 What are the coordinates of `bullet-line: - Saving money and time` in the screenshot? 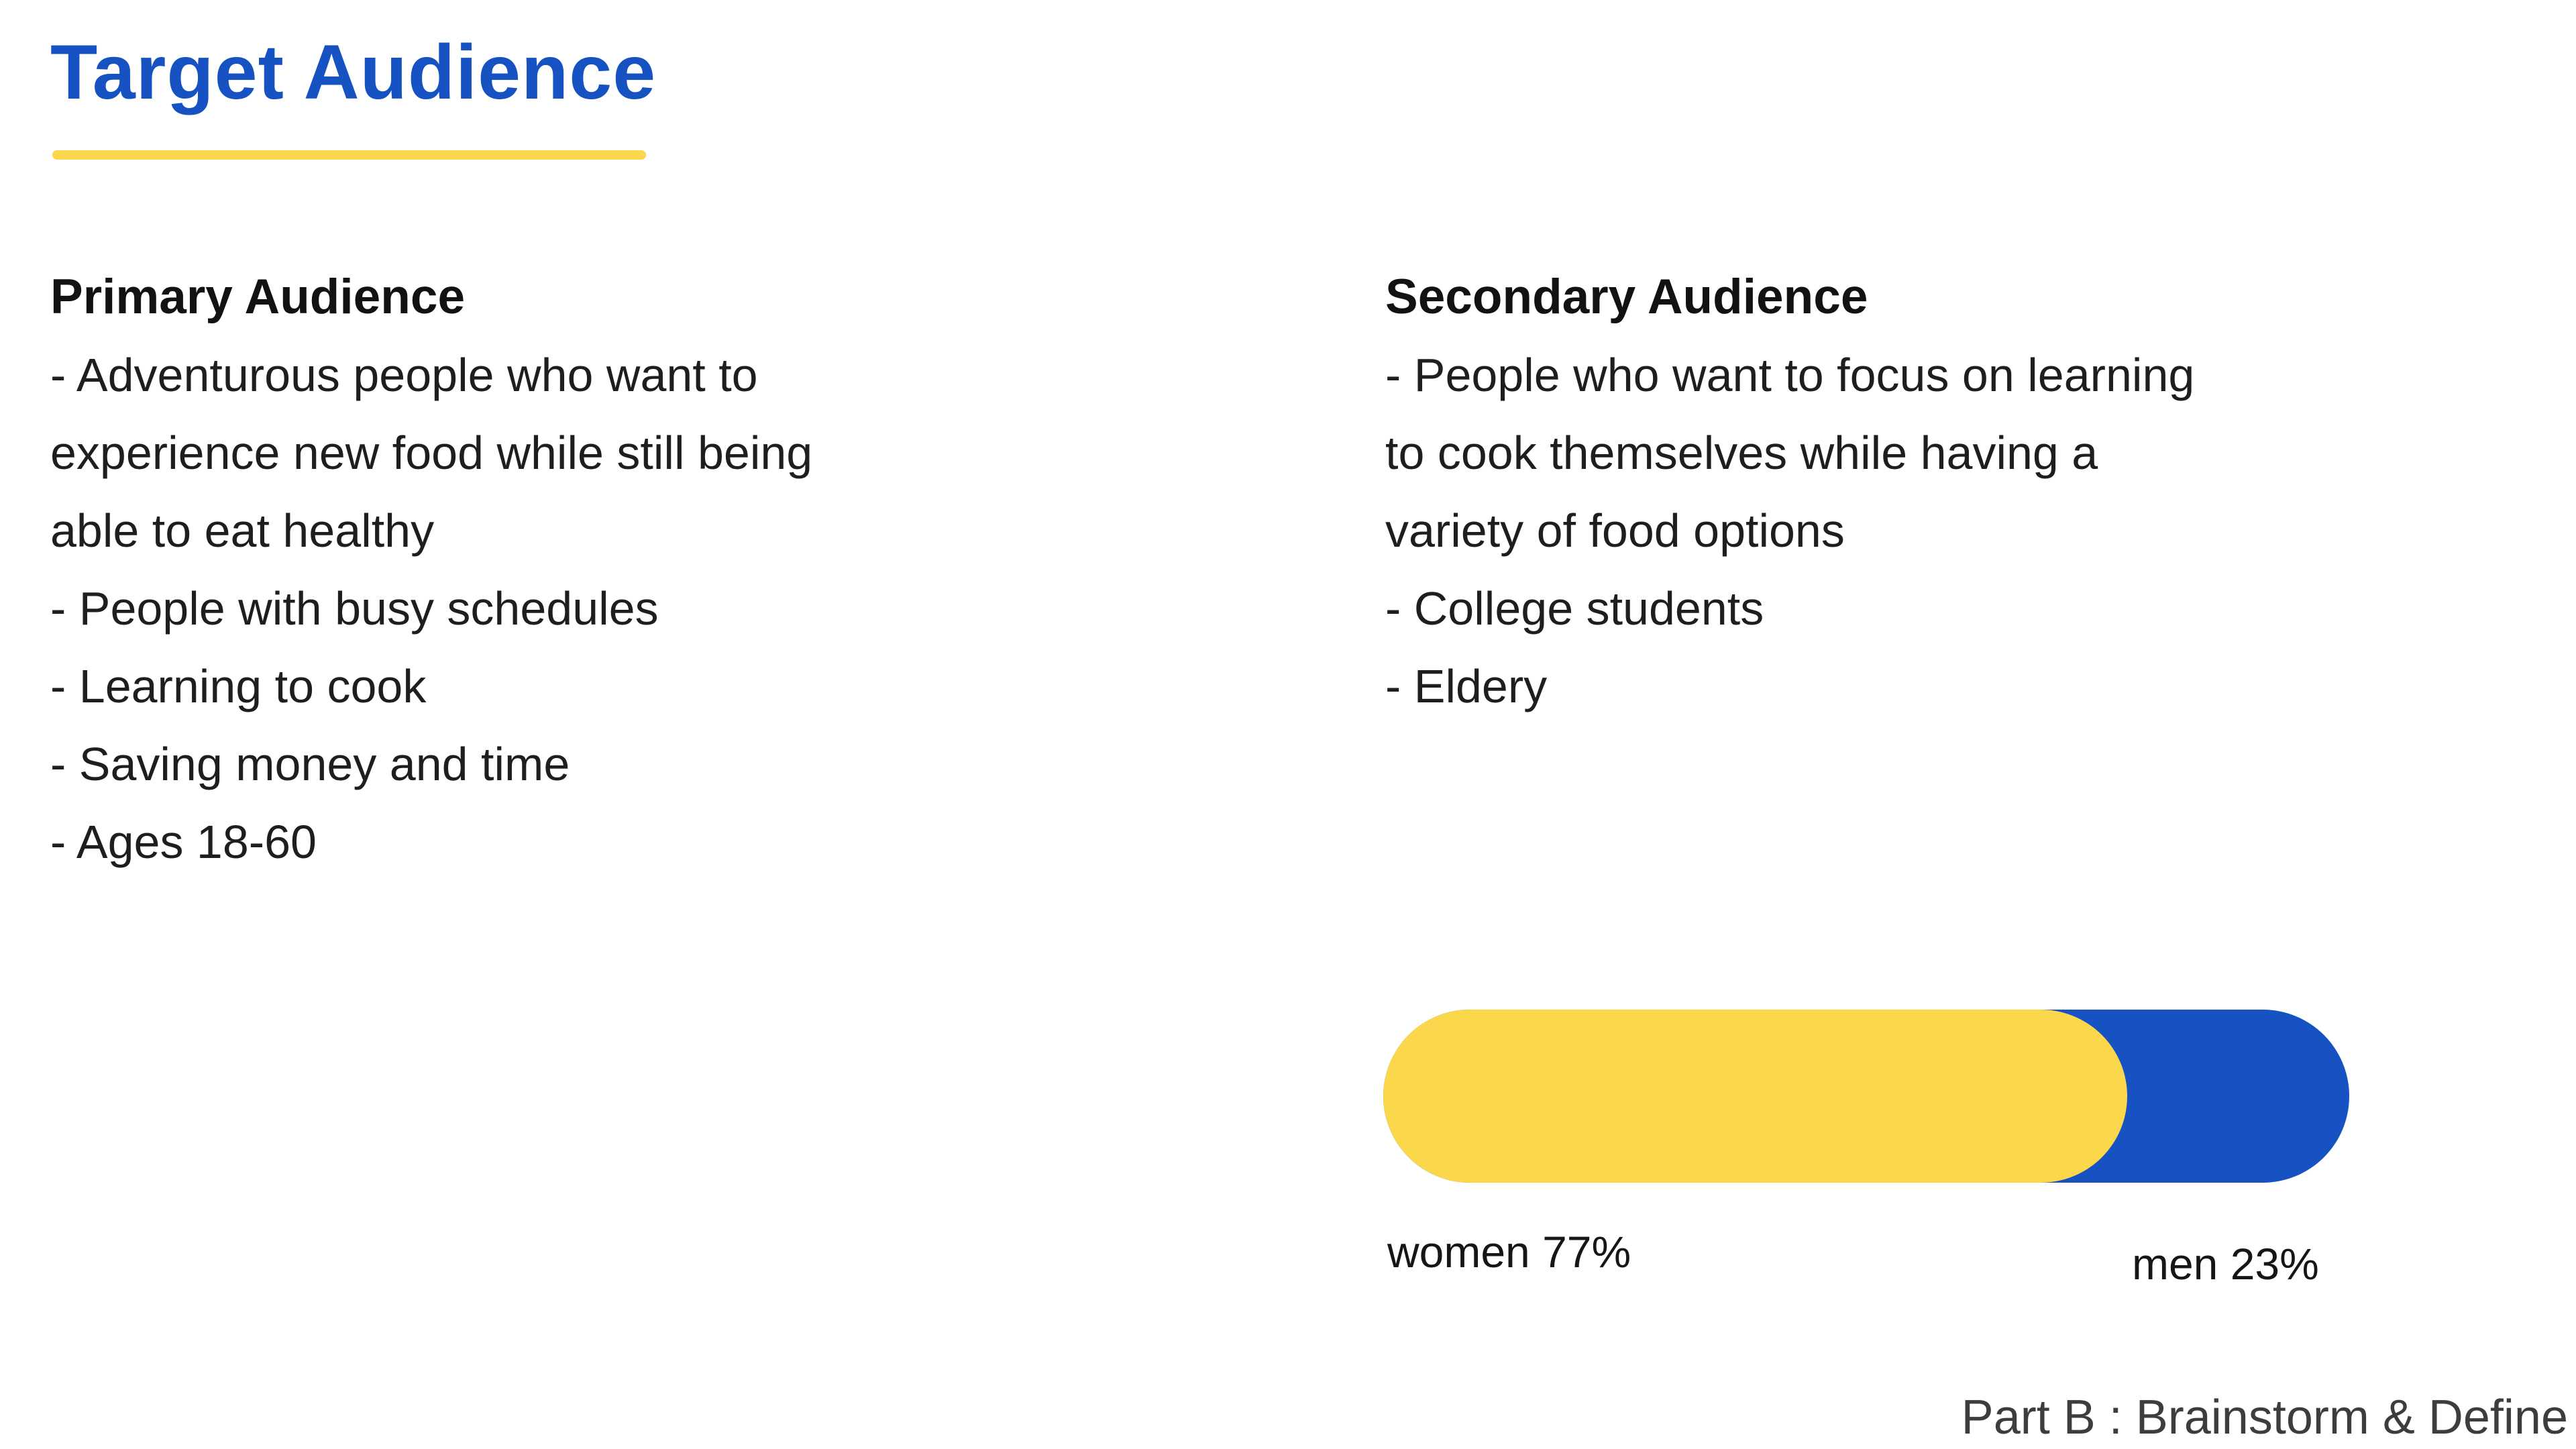 It's located at (310, 764).